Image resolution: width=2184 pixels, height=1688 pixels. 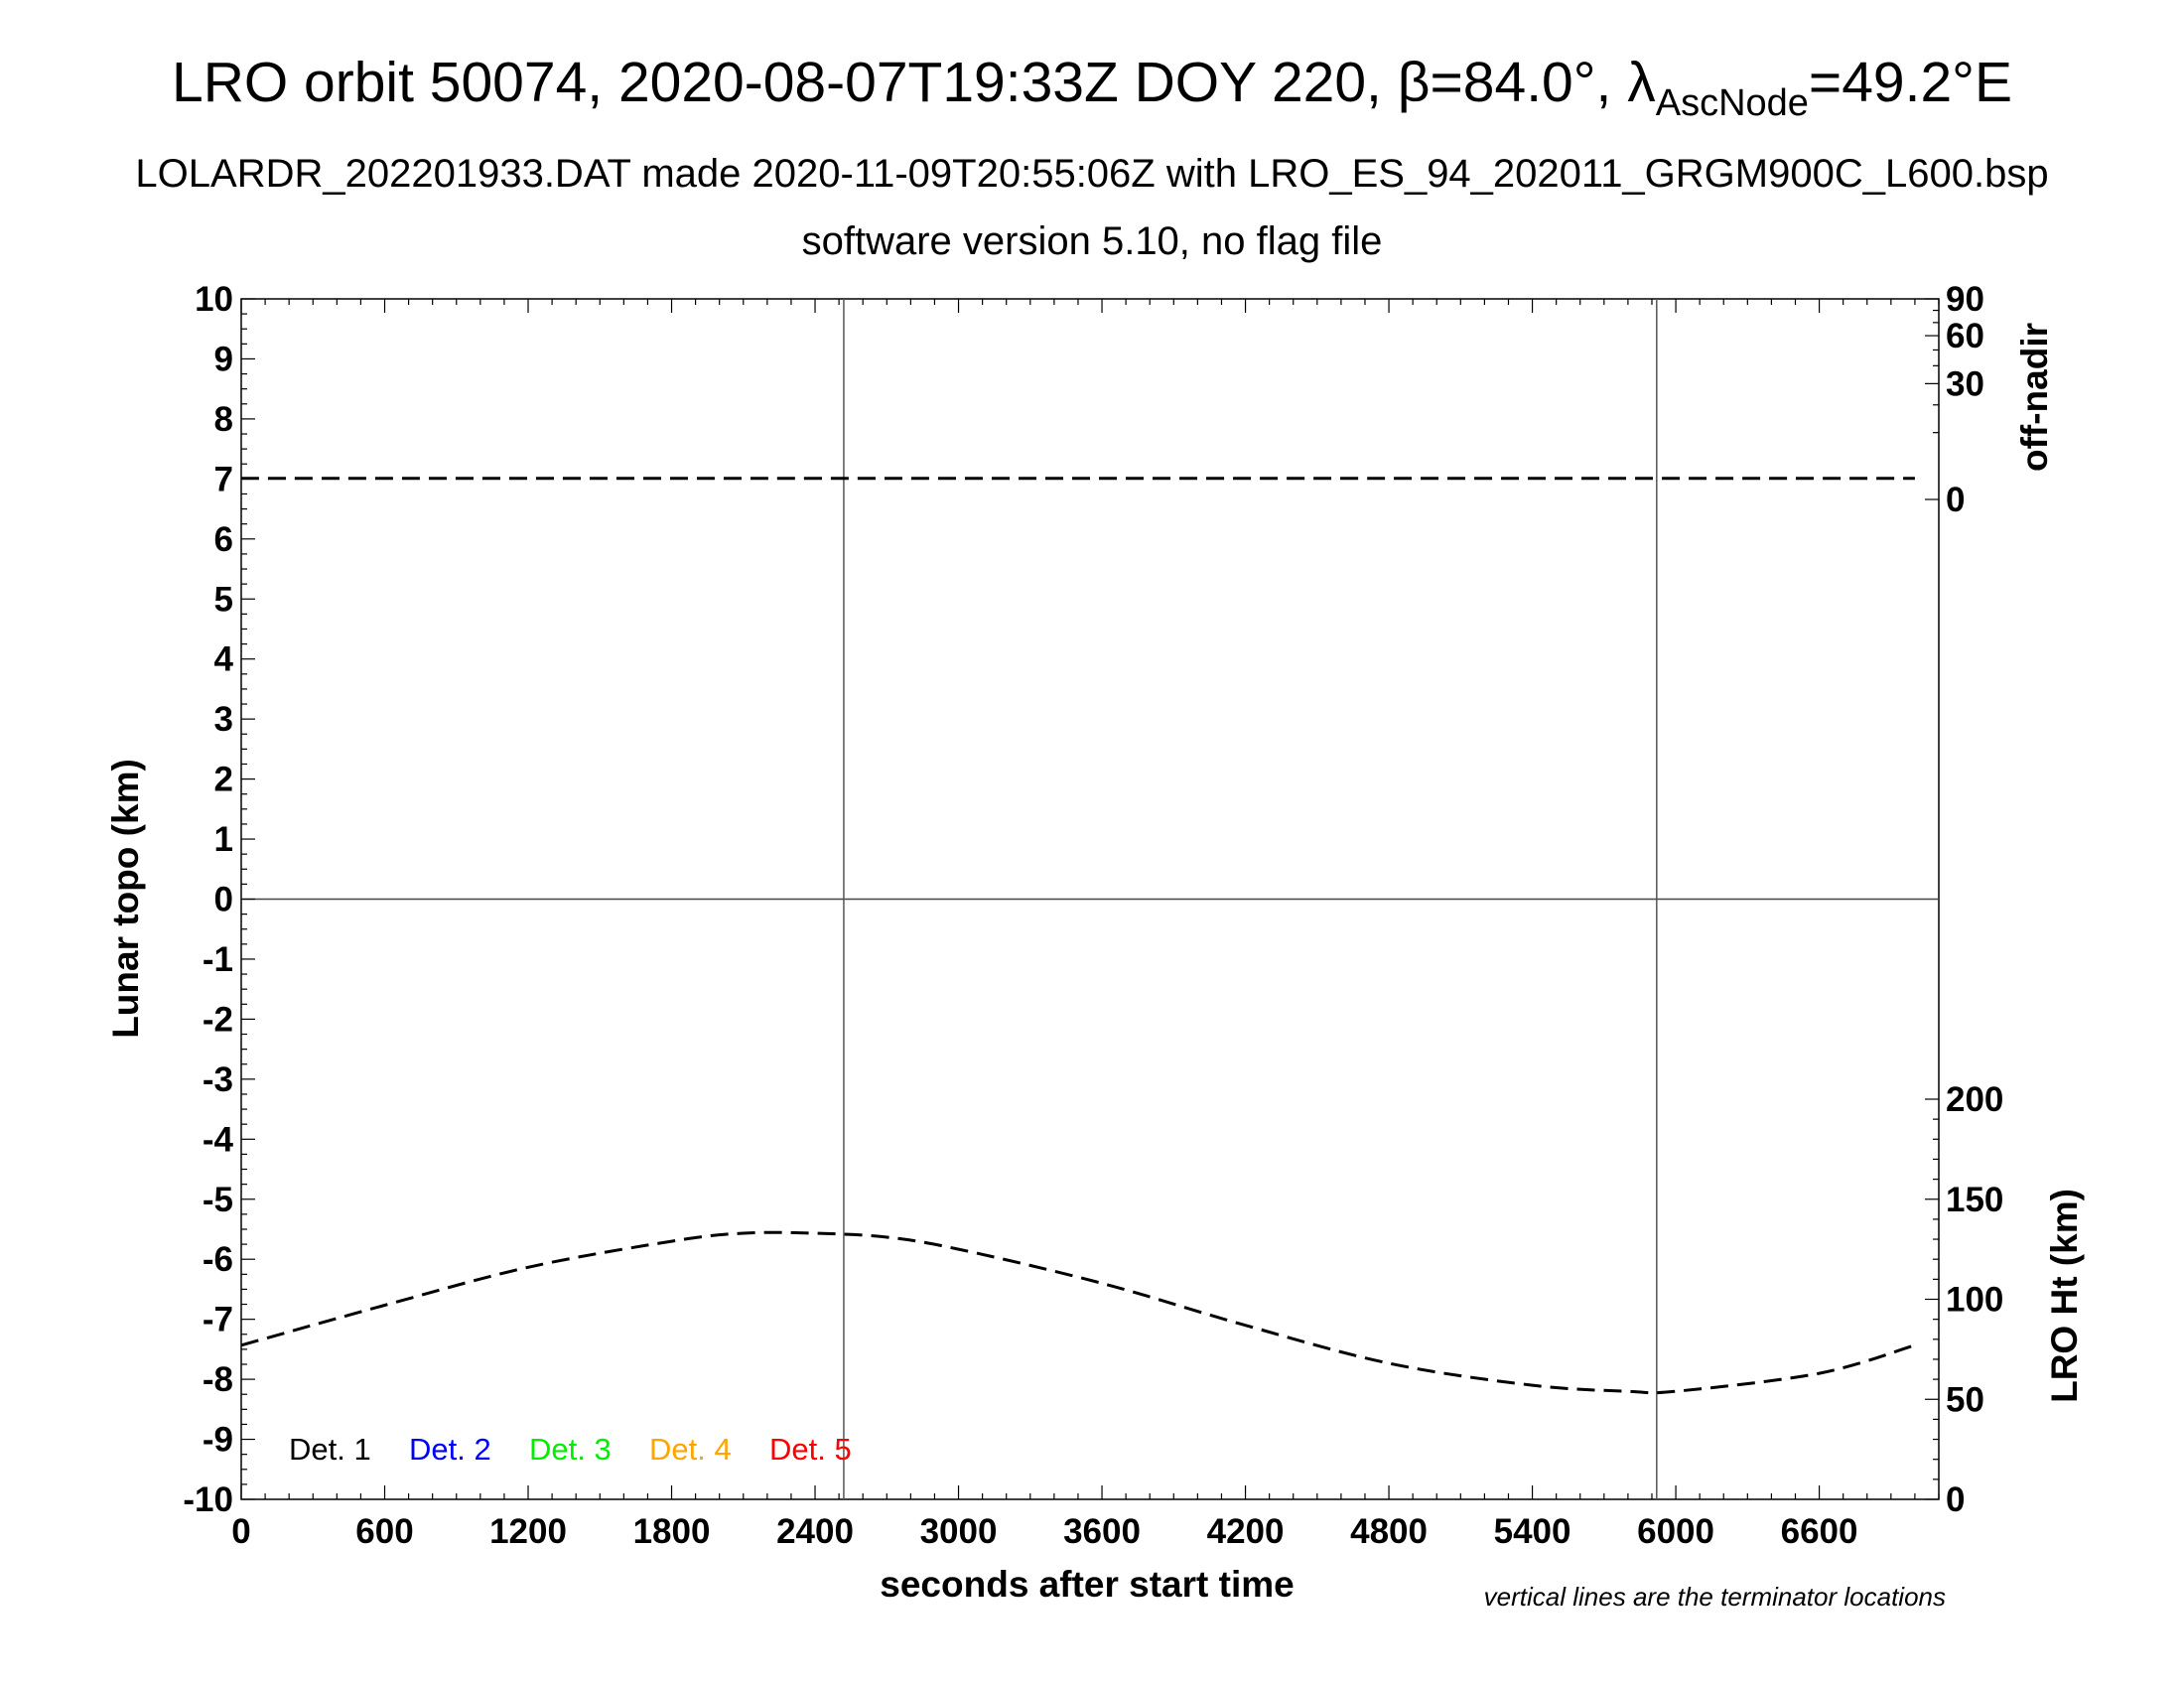 What do you see at coordinates (223, 479) in the screenshot?
I see `y-left-tick-label: 7` at bounding box center [223, 479].